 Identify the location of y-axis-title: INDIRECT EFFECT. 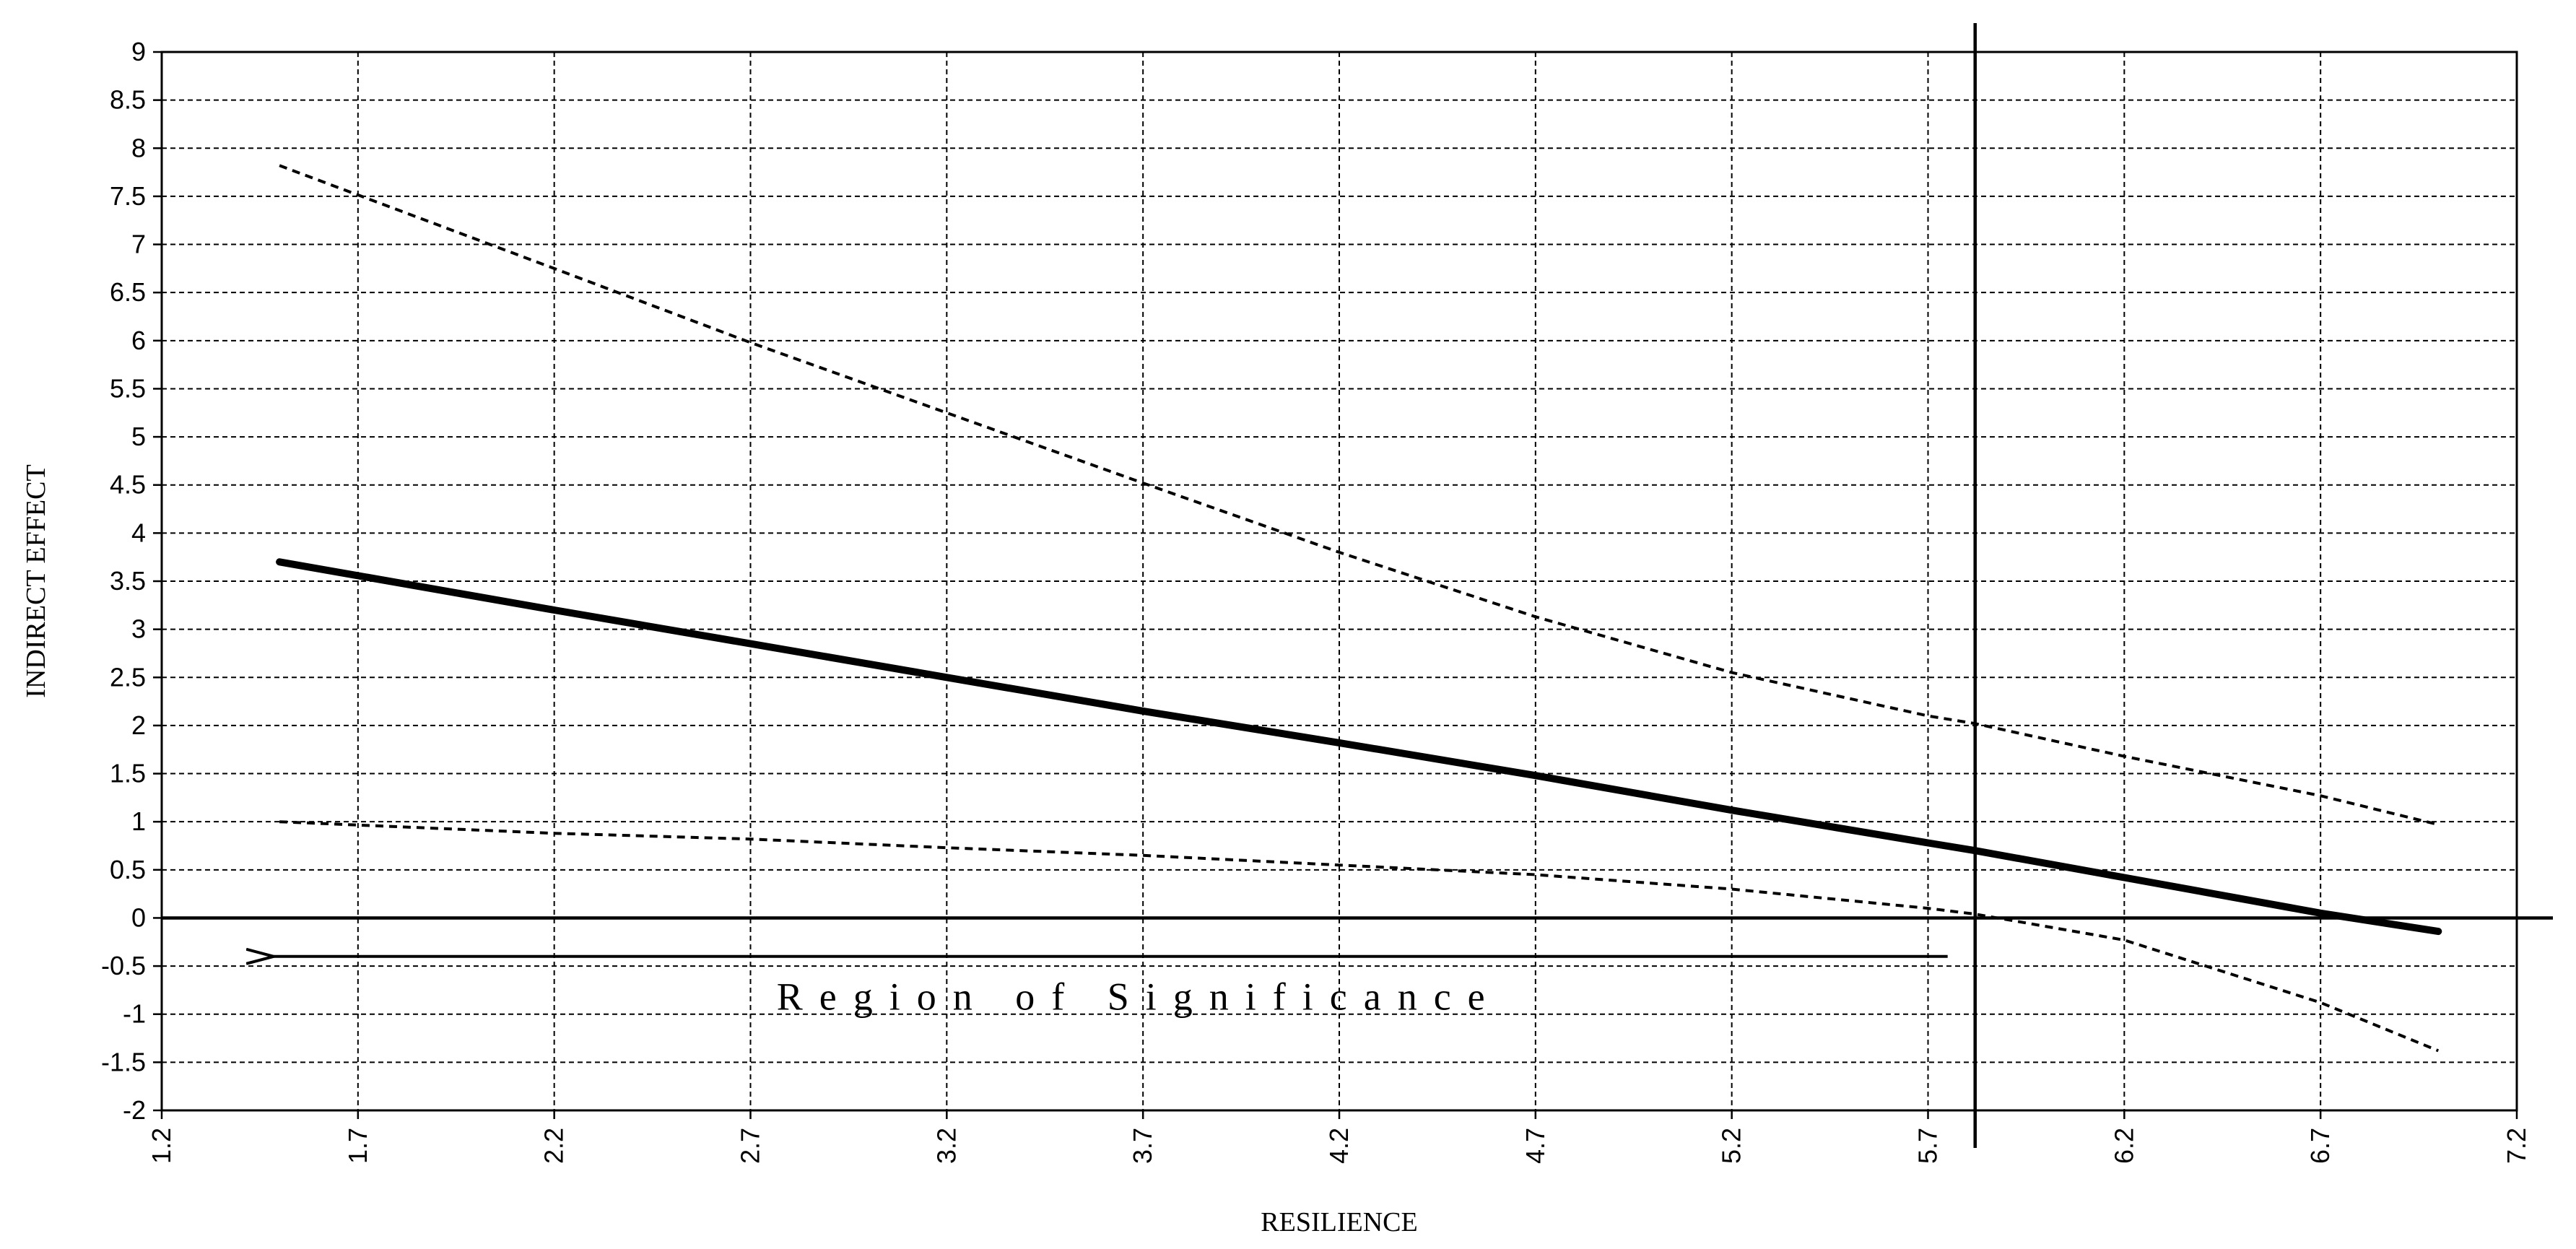
(36, 580).